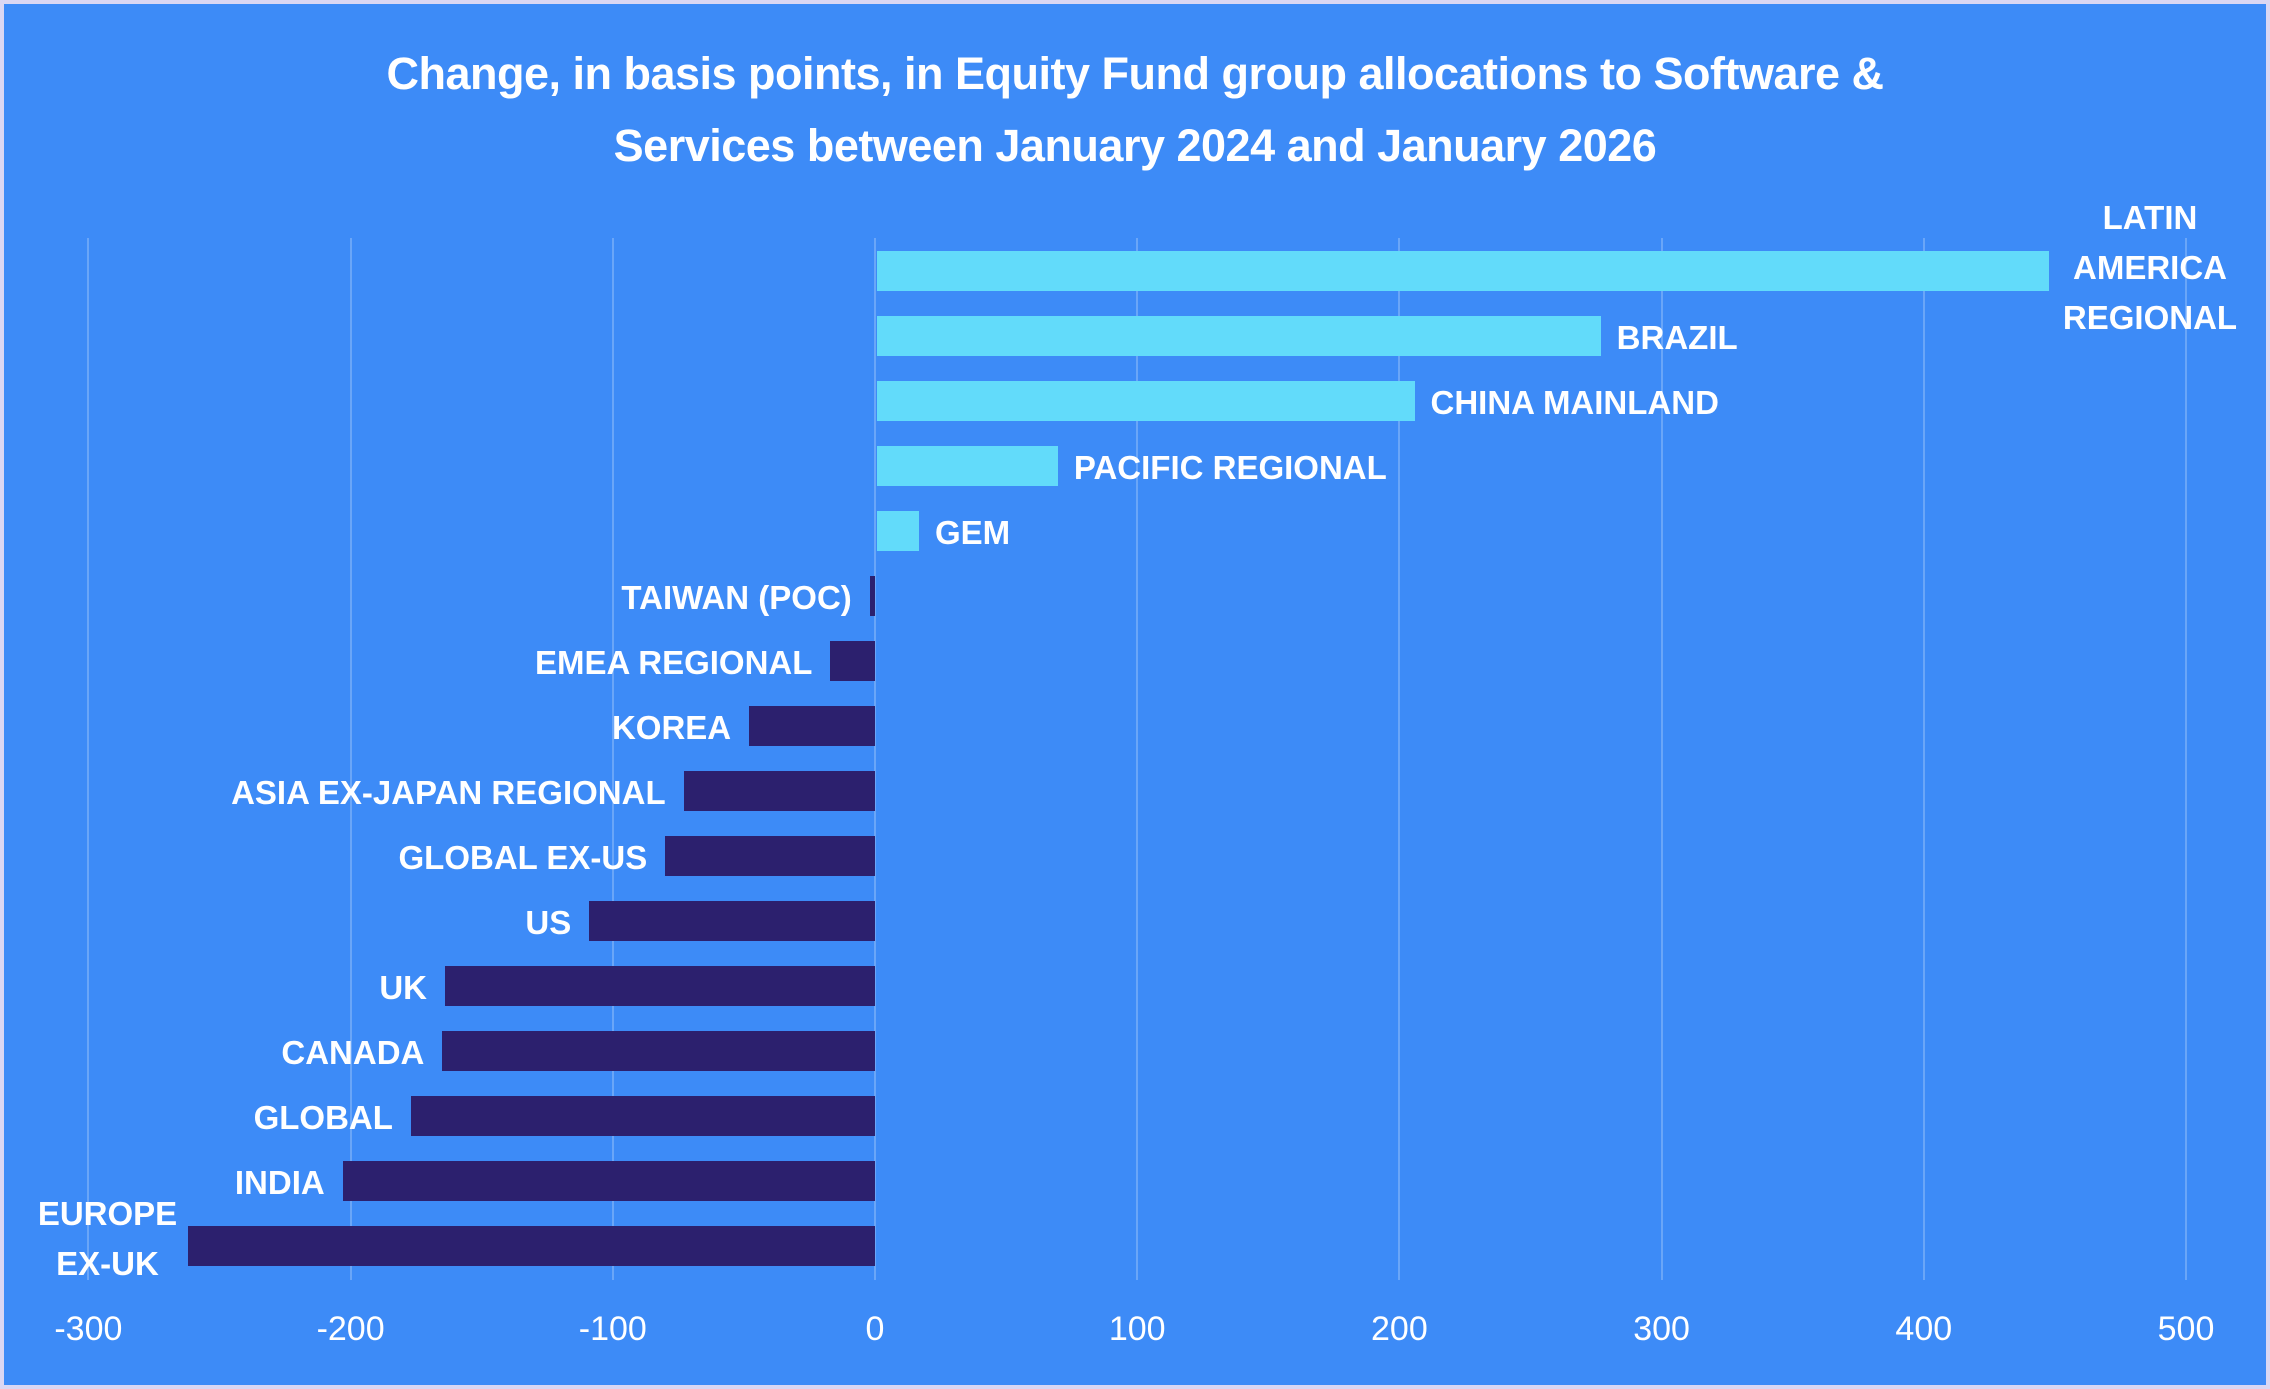 This screenshot has width=2270, height=1389. I want to click on x-tick-label: 500, so click(2186, 1329).